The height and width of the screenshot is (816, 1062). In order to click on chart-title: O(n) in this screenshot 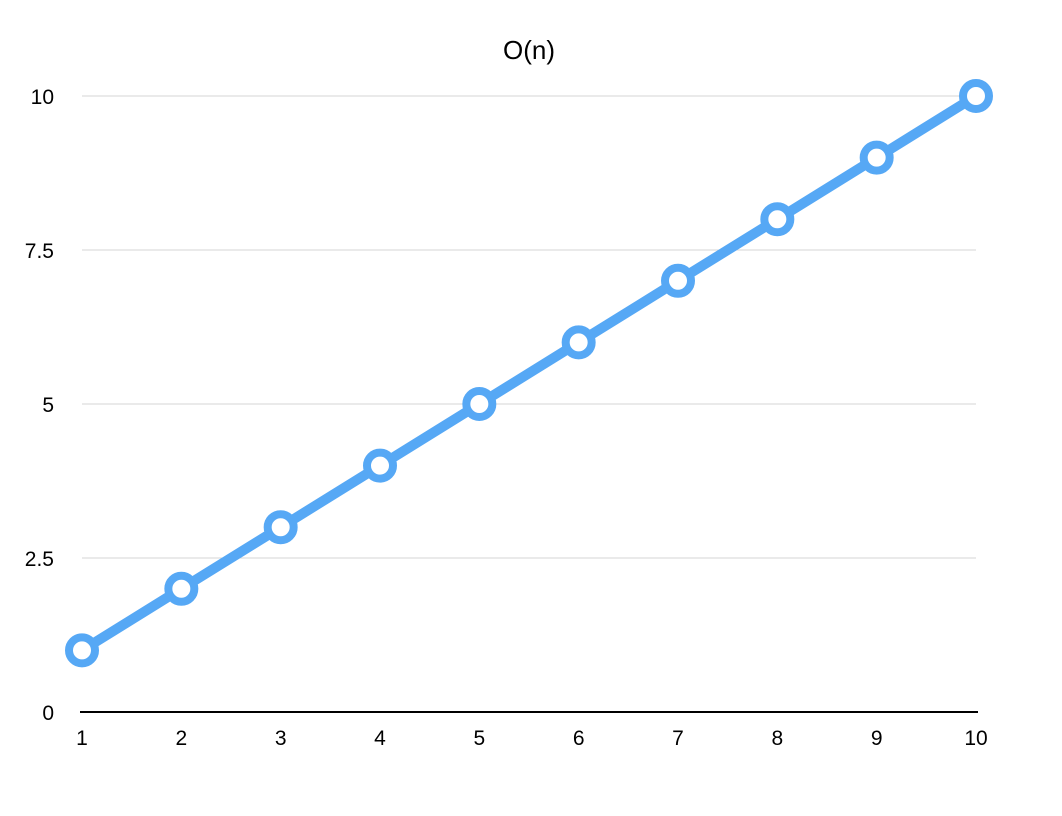, I will do `click(529, 50)`.